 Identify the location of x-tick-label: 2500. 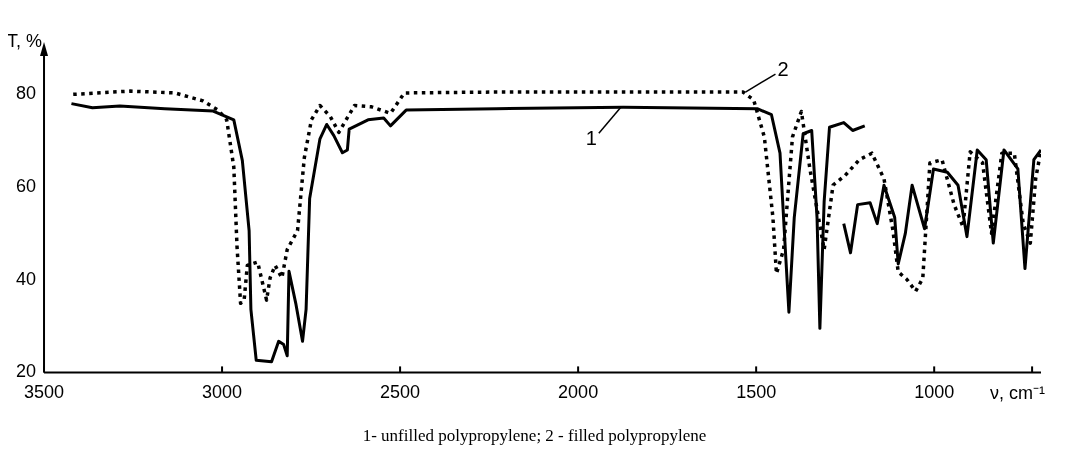
(400, 392).